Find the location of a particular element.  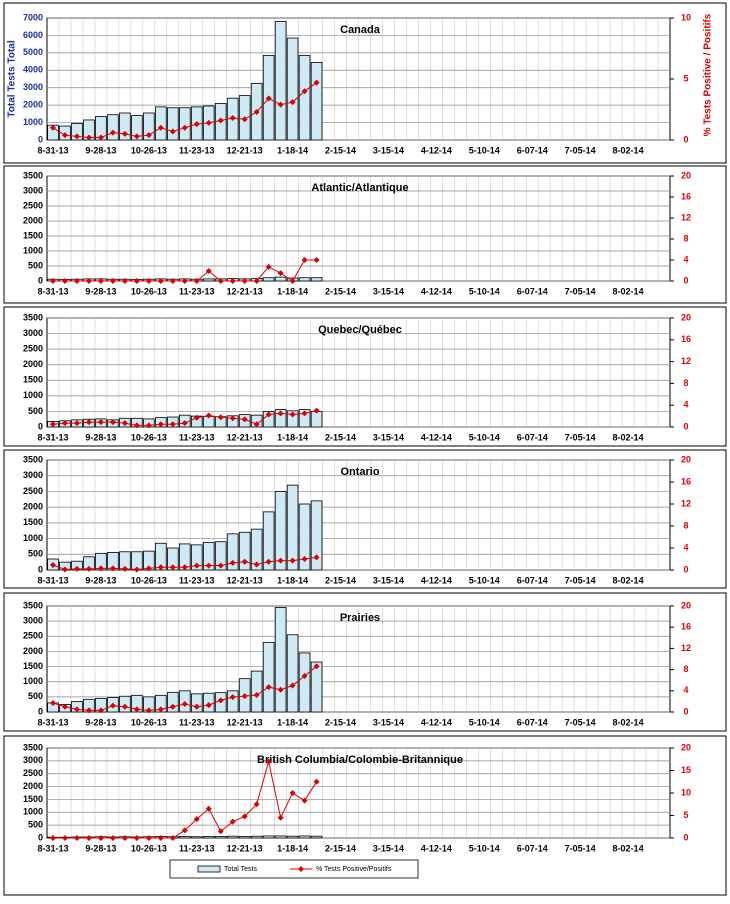

y-tick-label: 3000 is located at coordinates (33, 760).